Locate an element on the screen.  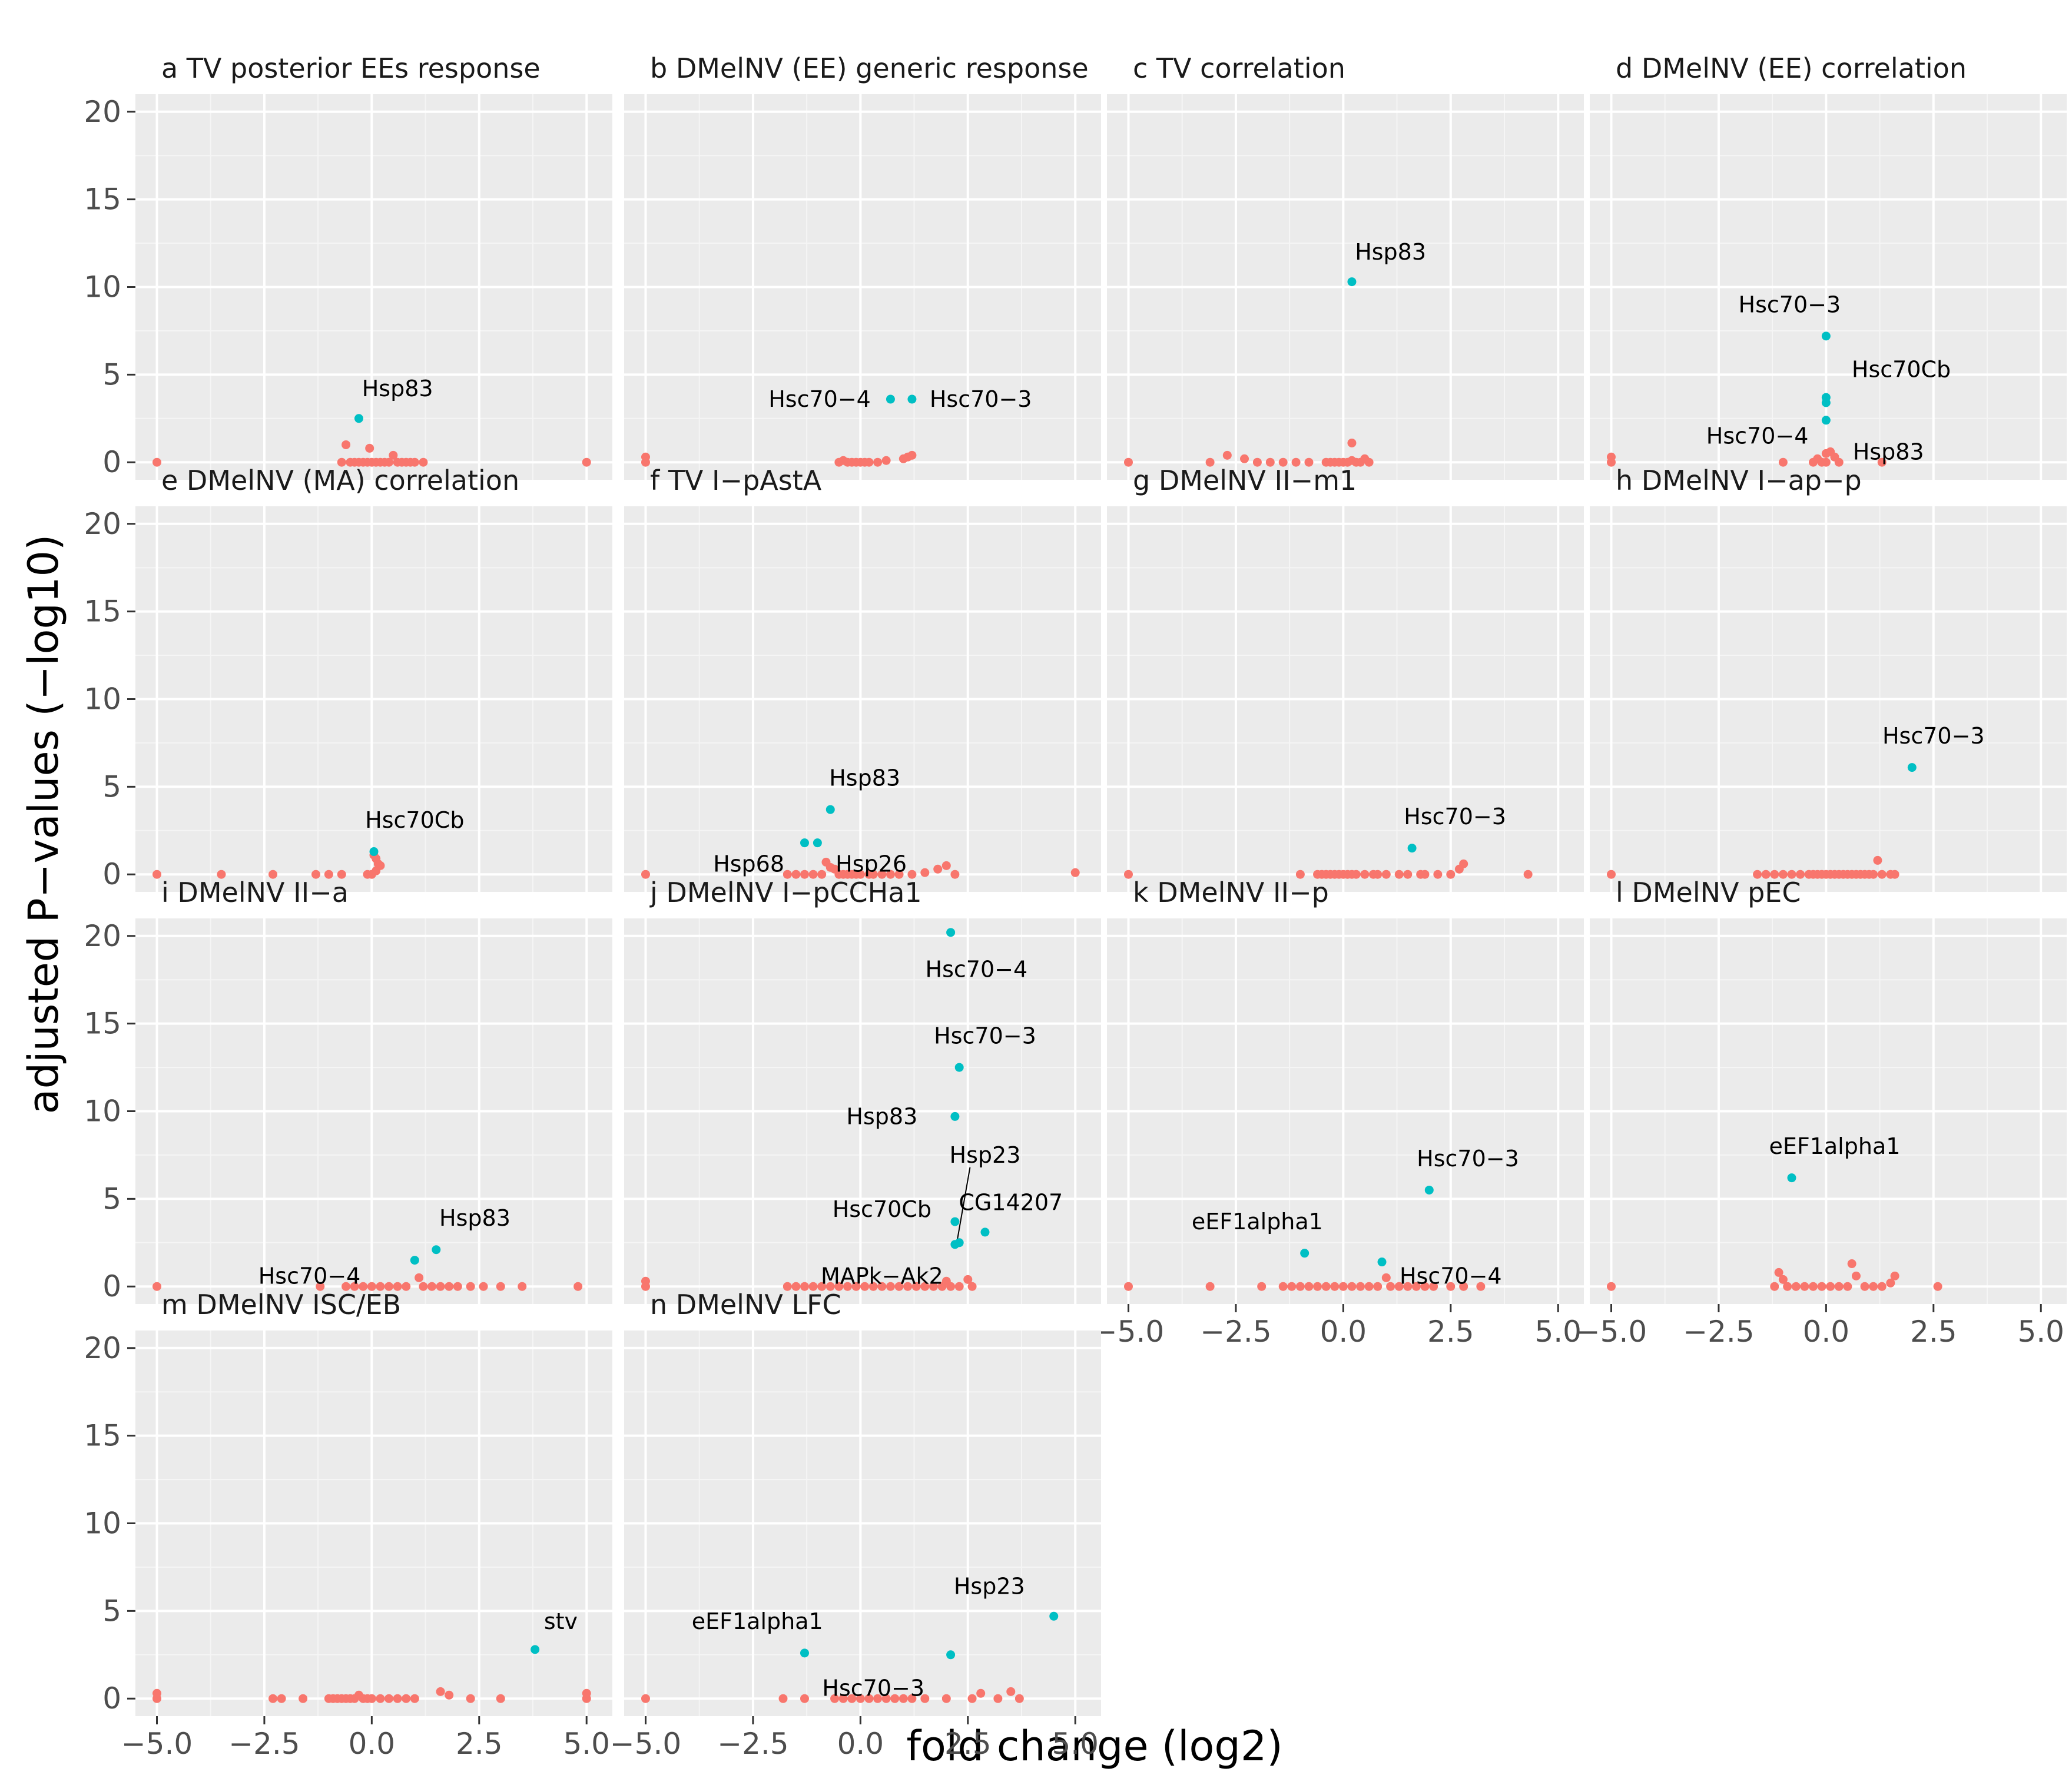
y-tick-label: 15 is located at coordinates (103, 1436).